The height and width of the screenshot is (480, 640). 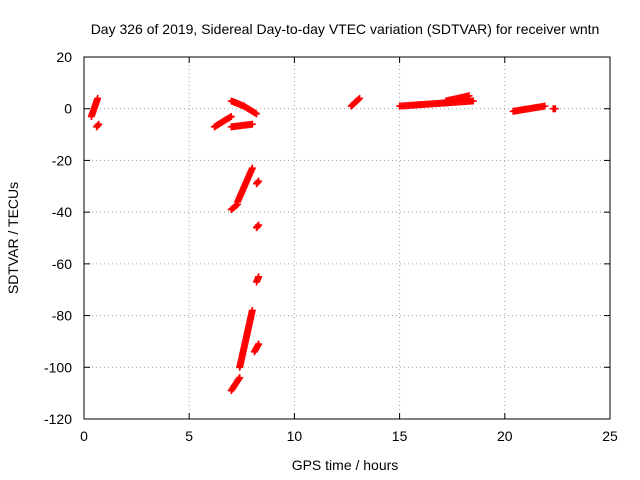 I want to click on y-tick-label: 0, so click(x=68, y=109).